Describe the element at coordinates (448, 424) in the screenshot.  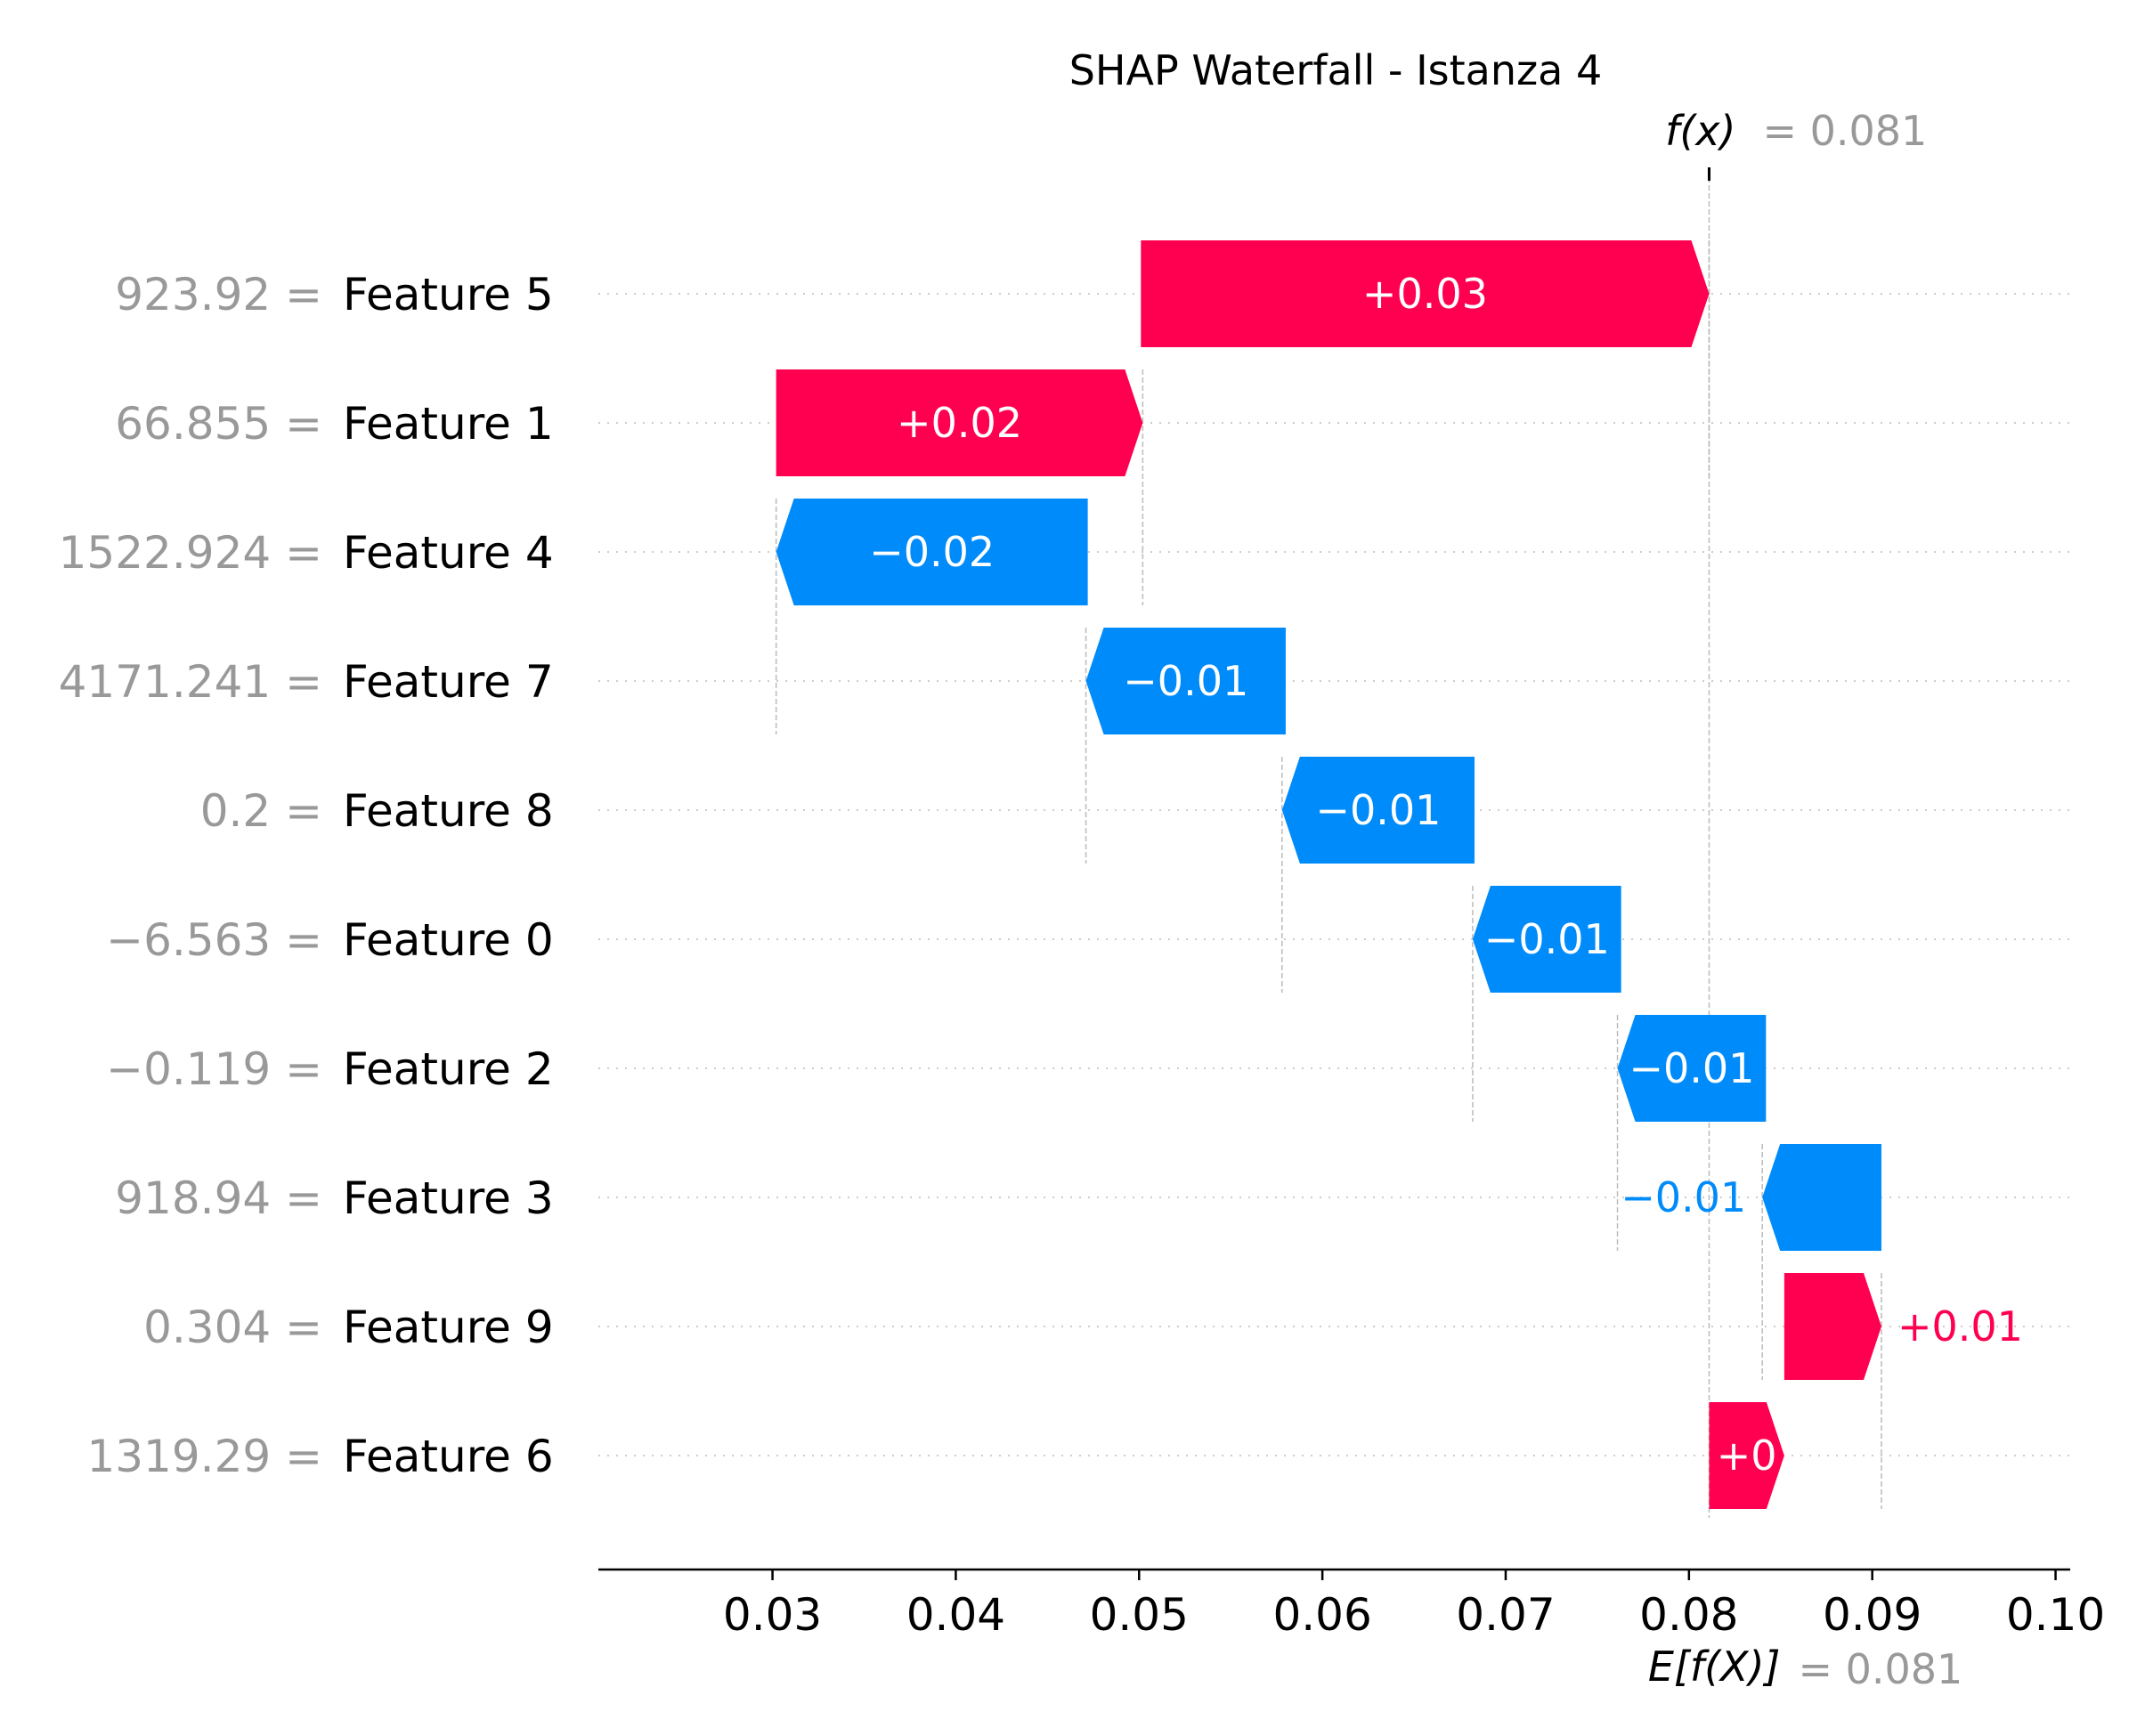
I see `feature-name-label: Feature 1` at that location.